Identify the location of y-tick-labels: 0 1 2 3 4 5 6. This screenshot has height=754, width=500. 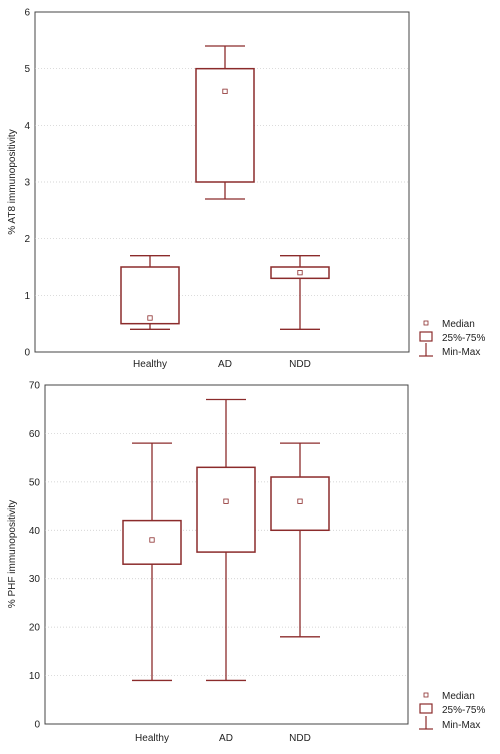
(27, 183).